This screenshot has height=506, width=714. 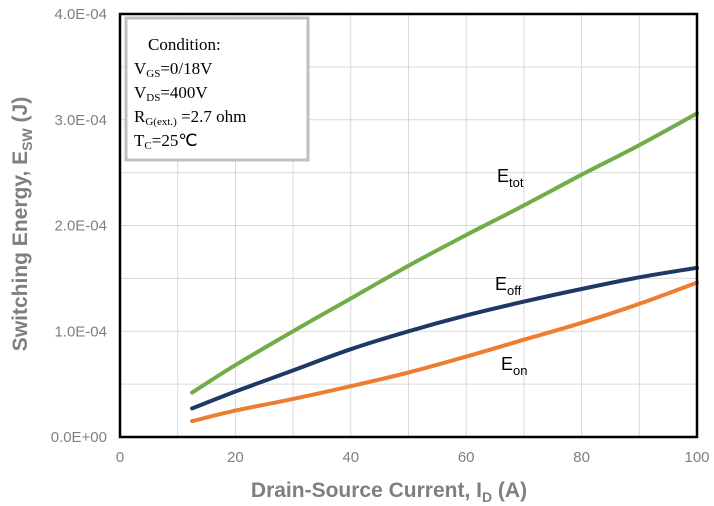 What do you see at coordinates (80, 331) in the screenshot?
I see `y-tick-label: 1.0E-04` at bounding box center [80, 331].